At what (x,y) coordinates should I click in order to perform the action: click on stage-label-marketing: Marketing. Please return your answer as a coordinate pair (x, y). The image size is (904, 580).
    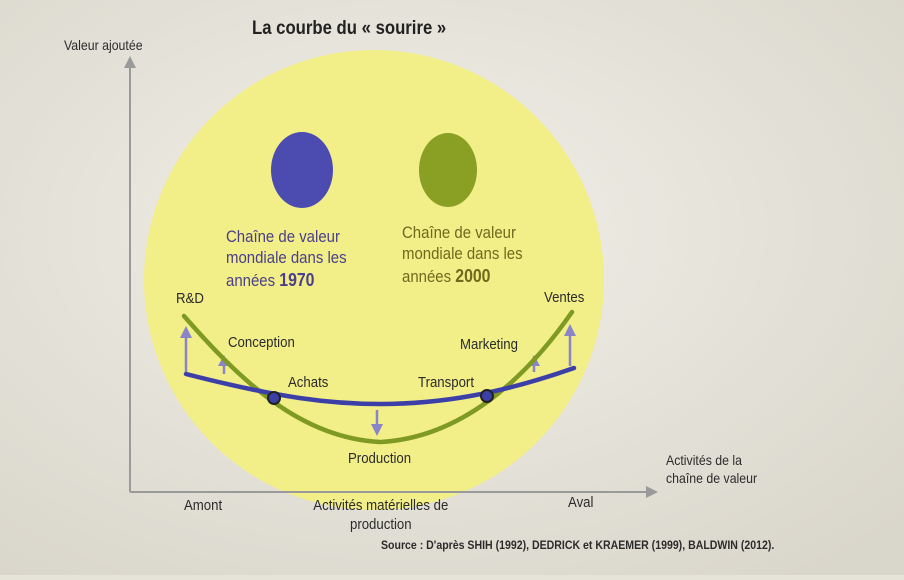
    Looking at the image, I should click on (489, 344).